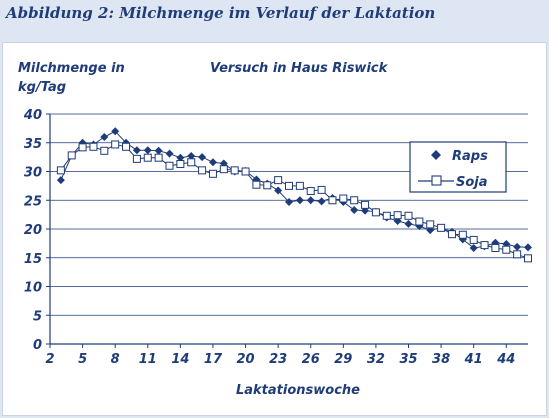 The image size is (549, 418). I want to click on x-tick-label-14: 14, so click(180, 359).